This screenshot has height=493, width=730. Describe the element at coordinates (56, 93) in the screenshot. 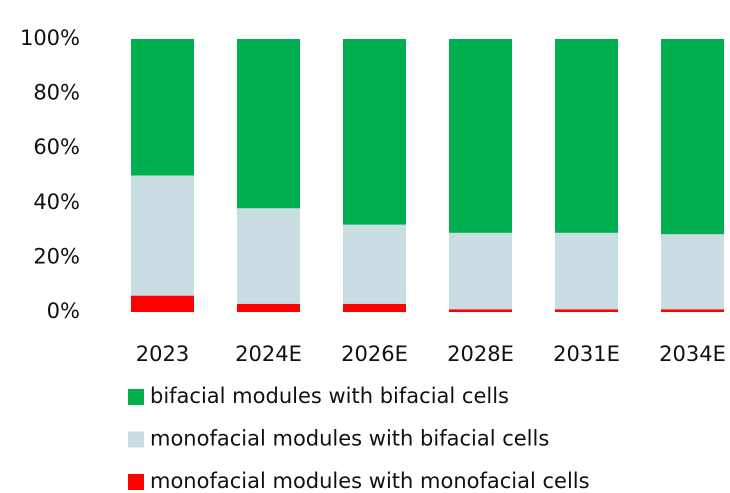

I see `y-tick-label: 80%` at that location.